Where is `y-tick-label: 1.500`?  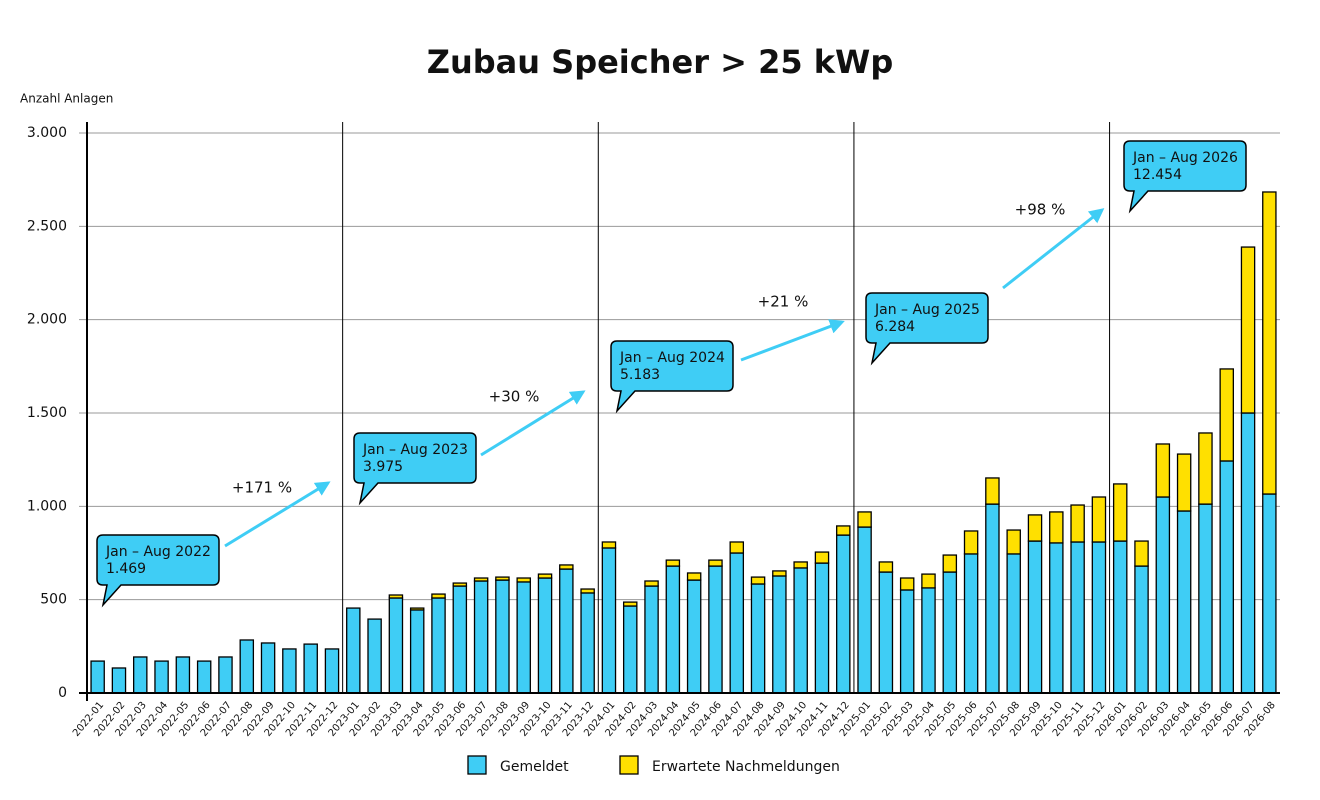
y-tick-label: 1.500 is located at coordinates (47, 413).